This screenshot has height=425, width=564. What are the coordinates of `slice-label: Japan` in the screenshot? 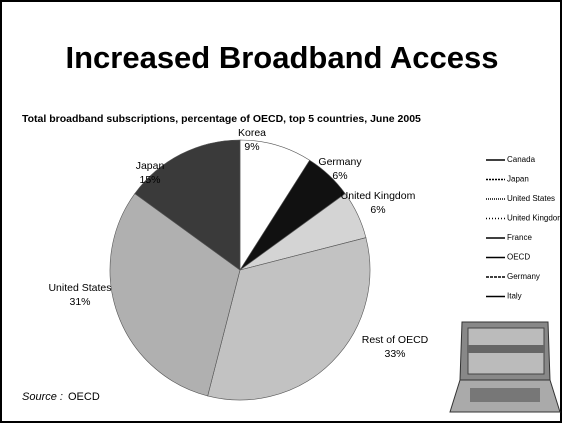 It's located at (150, 166).